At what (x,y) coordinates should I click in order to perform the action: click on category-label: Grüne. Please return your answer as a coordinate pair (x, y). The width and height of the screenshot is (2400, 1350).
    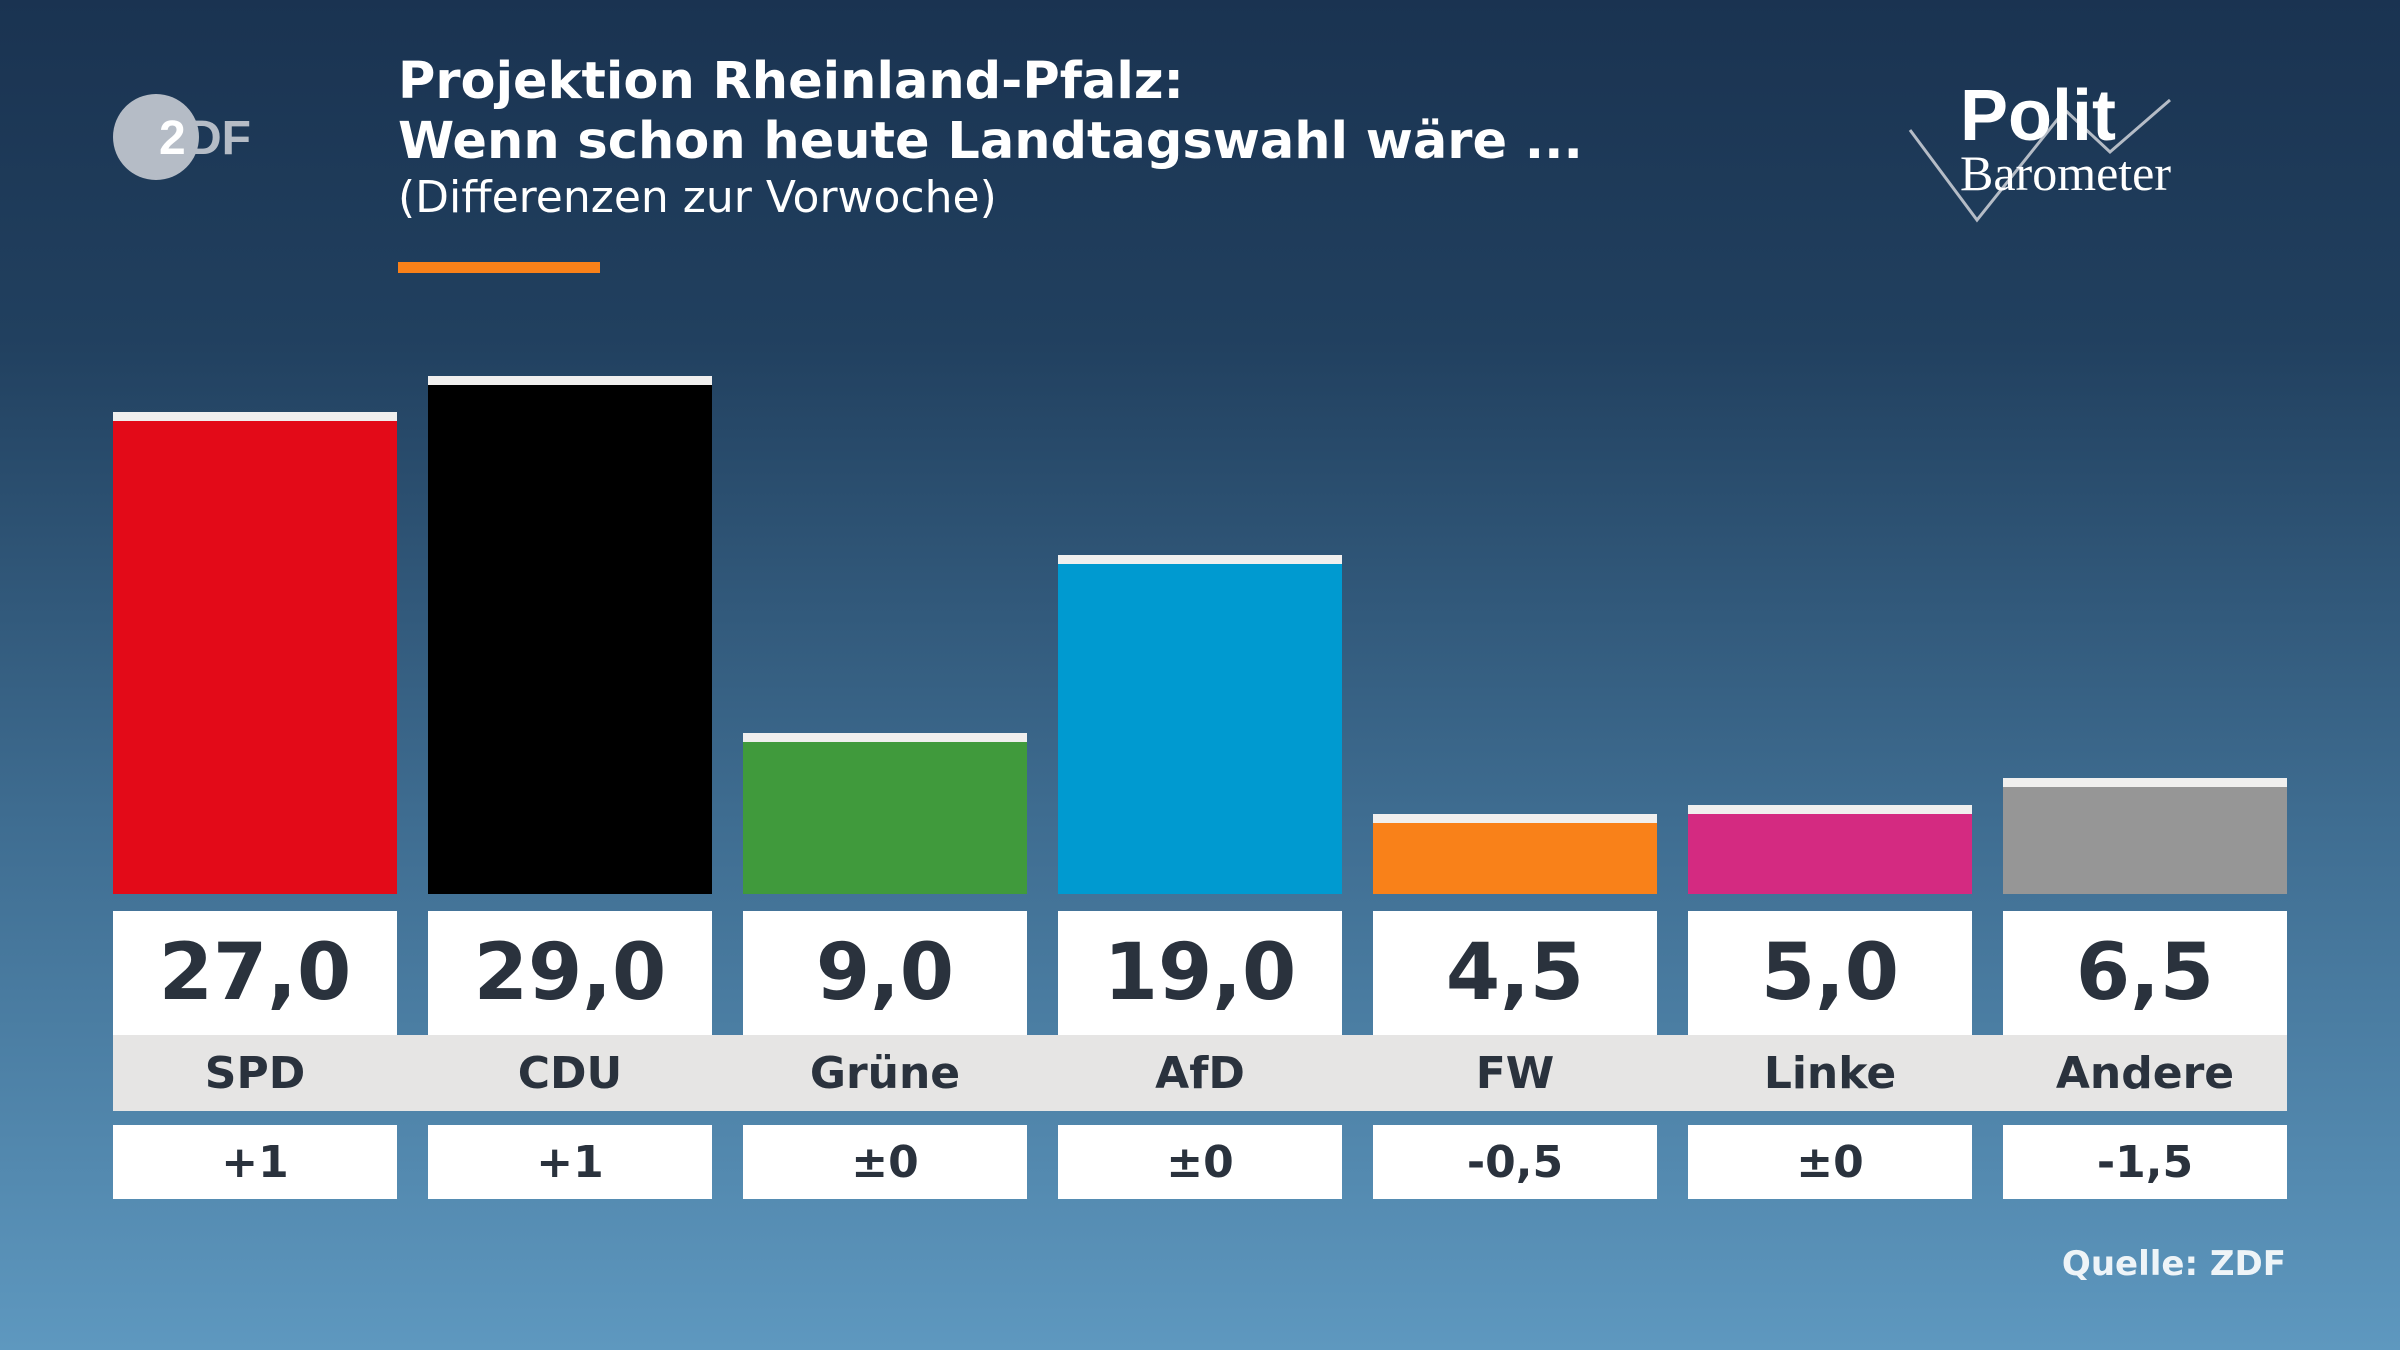
    Looking at the image, I should click on (885, 1073).